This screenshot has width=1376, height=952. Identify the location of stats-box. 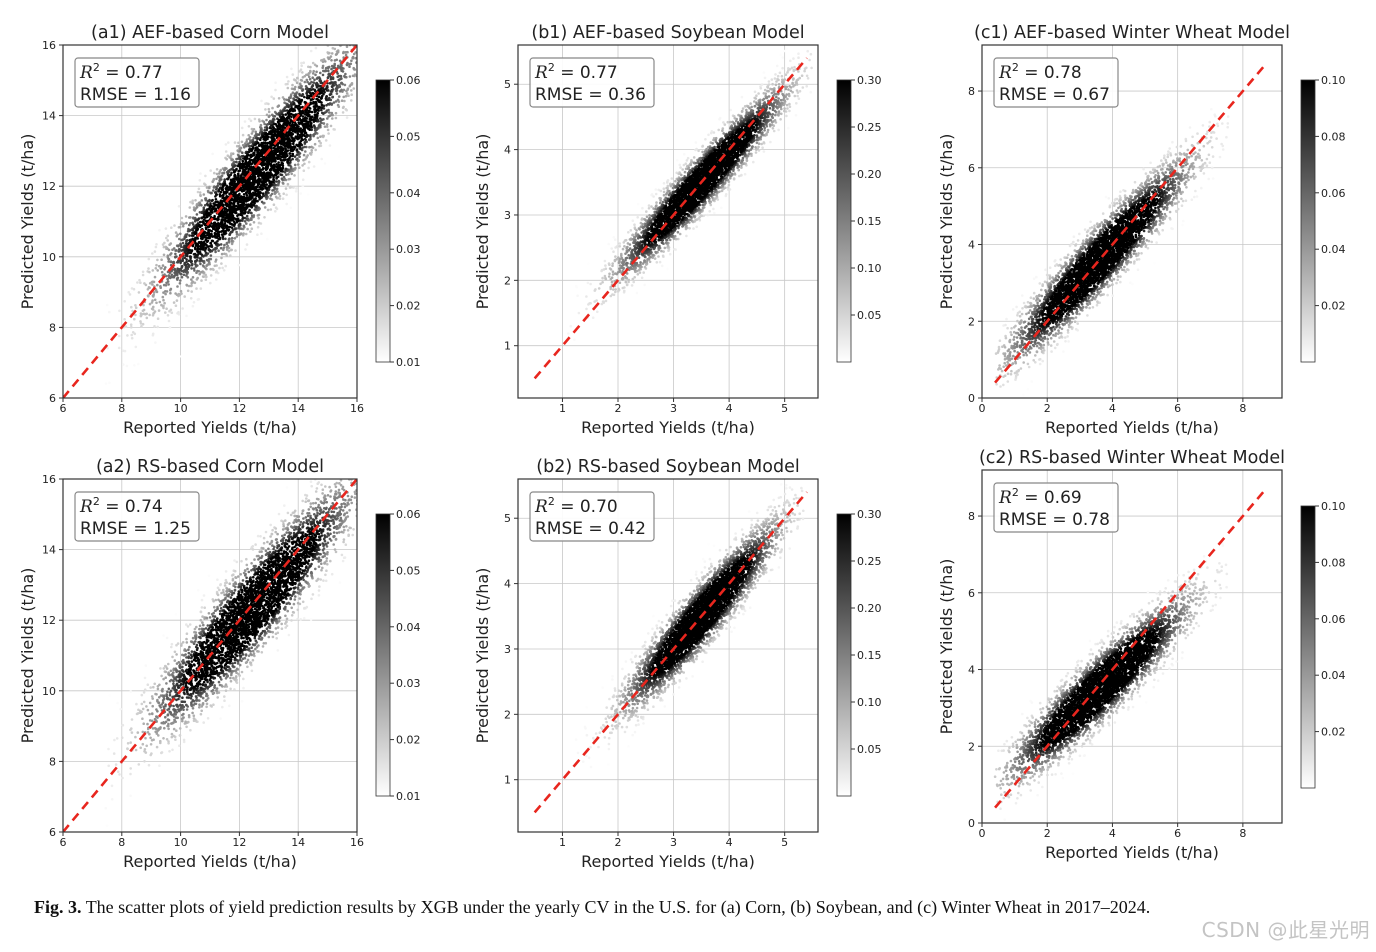
(137, 82).